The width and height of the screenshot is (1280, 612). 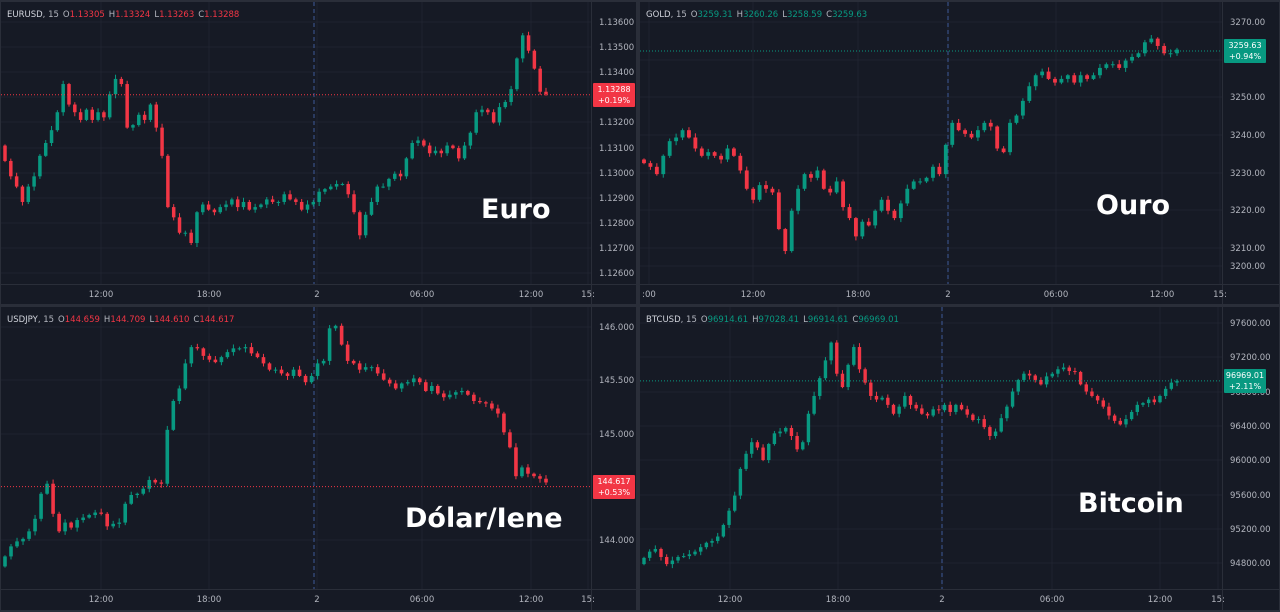 What do you see at coordinates (658, 15) in the screenshot?
I see `symbol-name: GOLD` at bounding box center [658, 15].